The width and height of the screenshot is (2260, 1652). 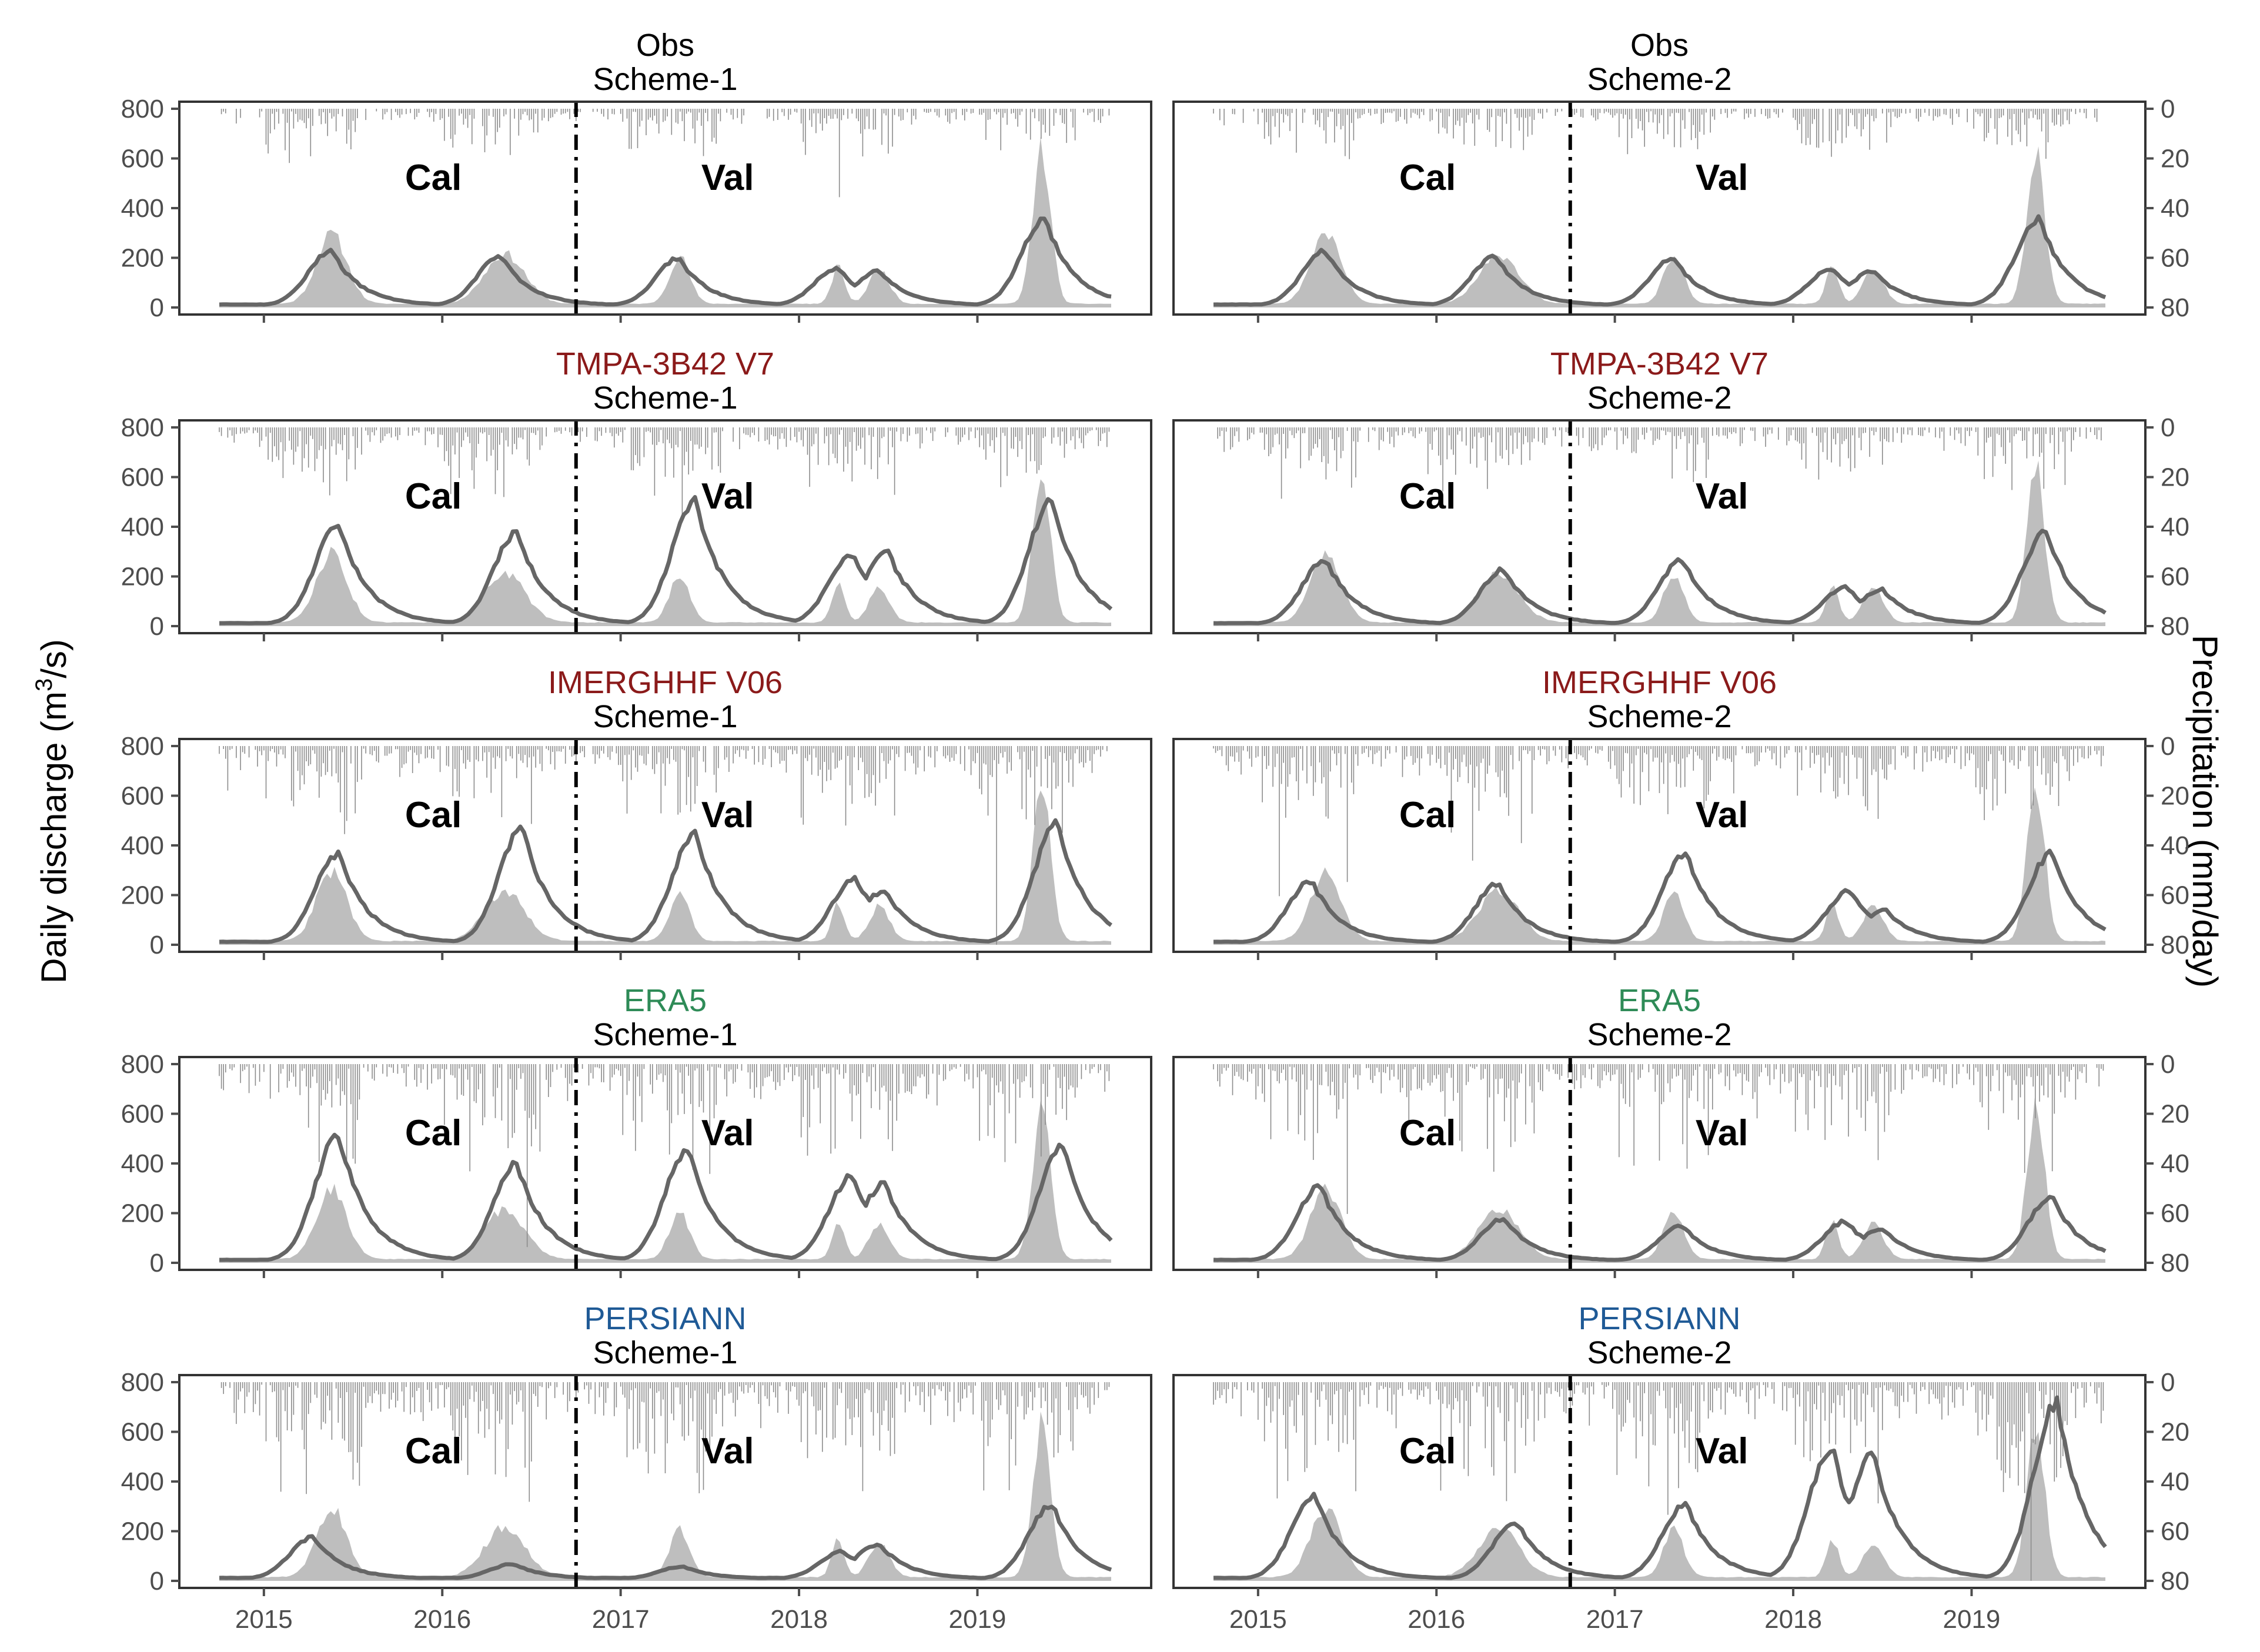 I want to click on y-axis-label-superscript: 3, so click(x=44, y=684).